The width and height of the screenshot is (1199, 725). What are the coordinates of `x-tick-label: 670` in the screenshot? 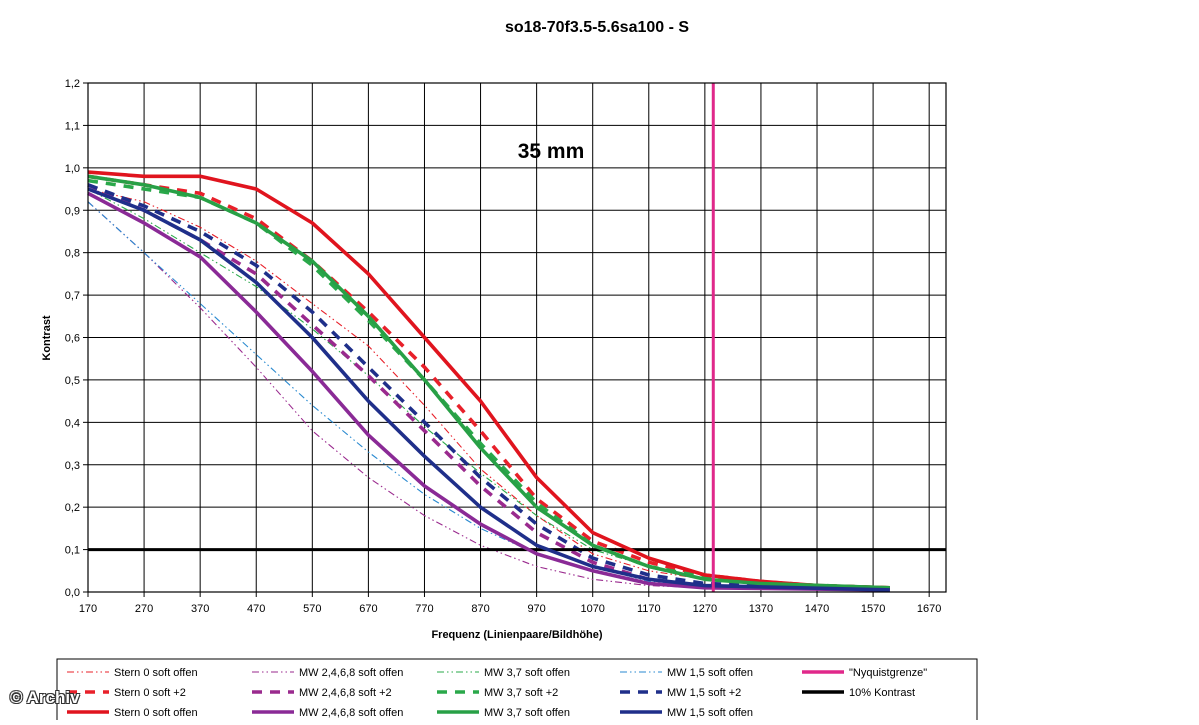 It's located at (368, 609).